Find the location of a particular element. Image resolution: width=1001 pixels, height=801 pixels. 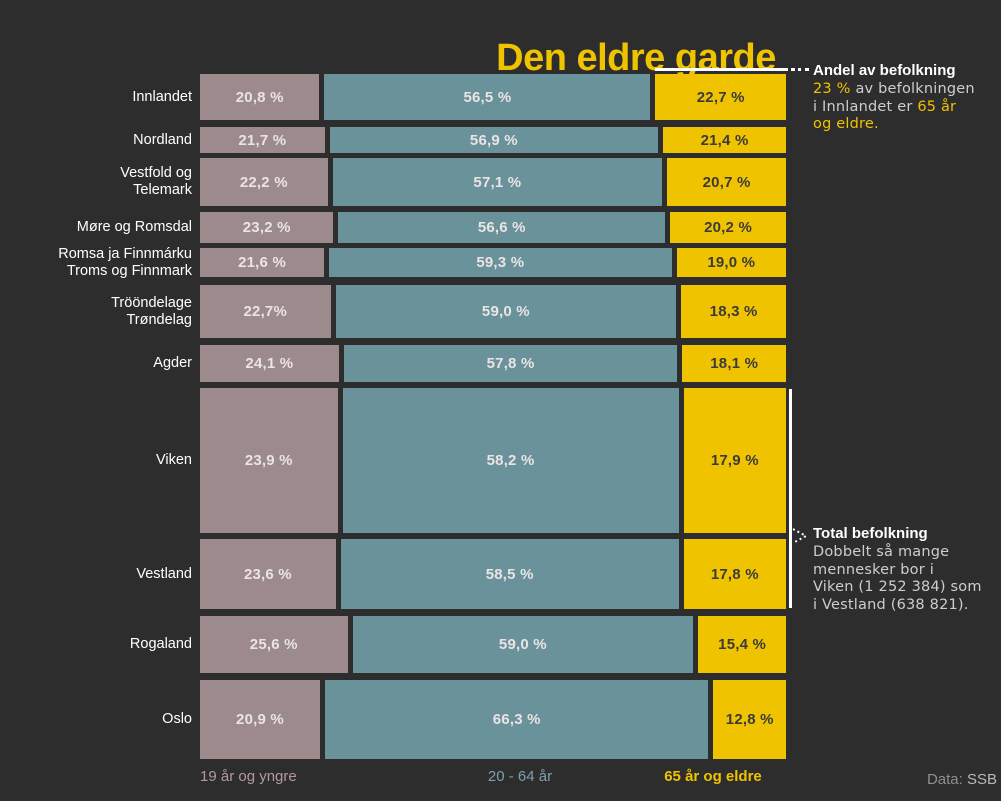

annotation-line: Viken (1 252 384) som is located at coordinates (897, 587).